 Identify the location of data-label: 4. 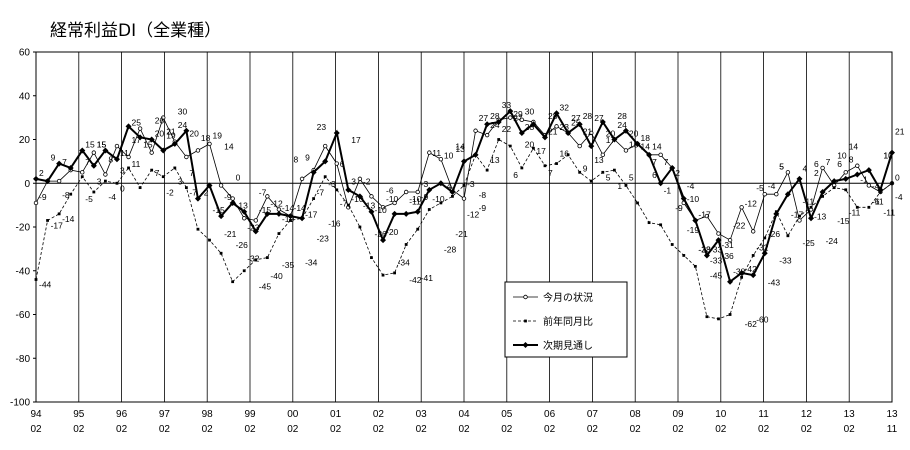
(805, 169).